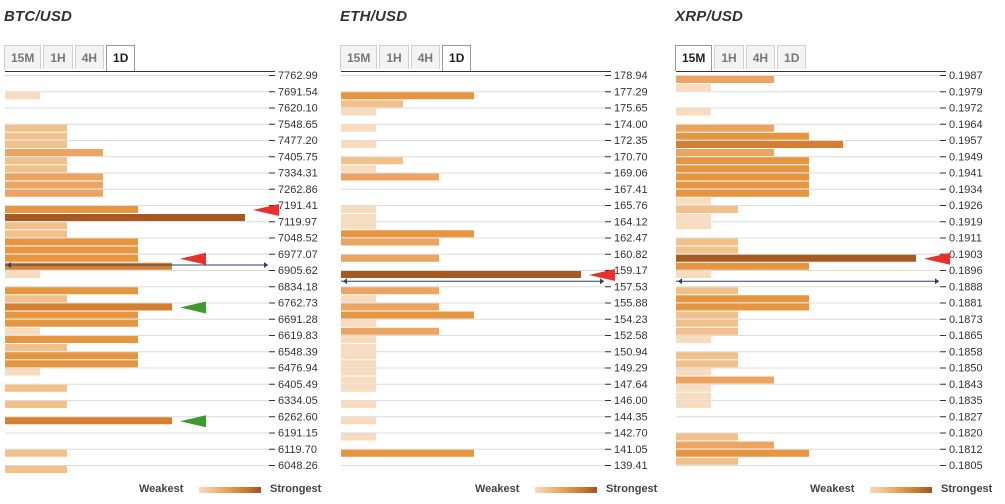 This screenshot has width=1005, height=504. Describe the element at coordinates (193, 421) in the screenshot. I see `support-arrow-icon` at that location.